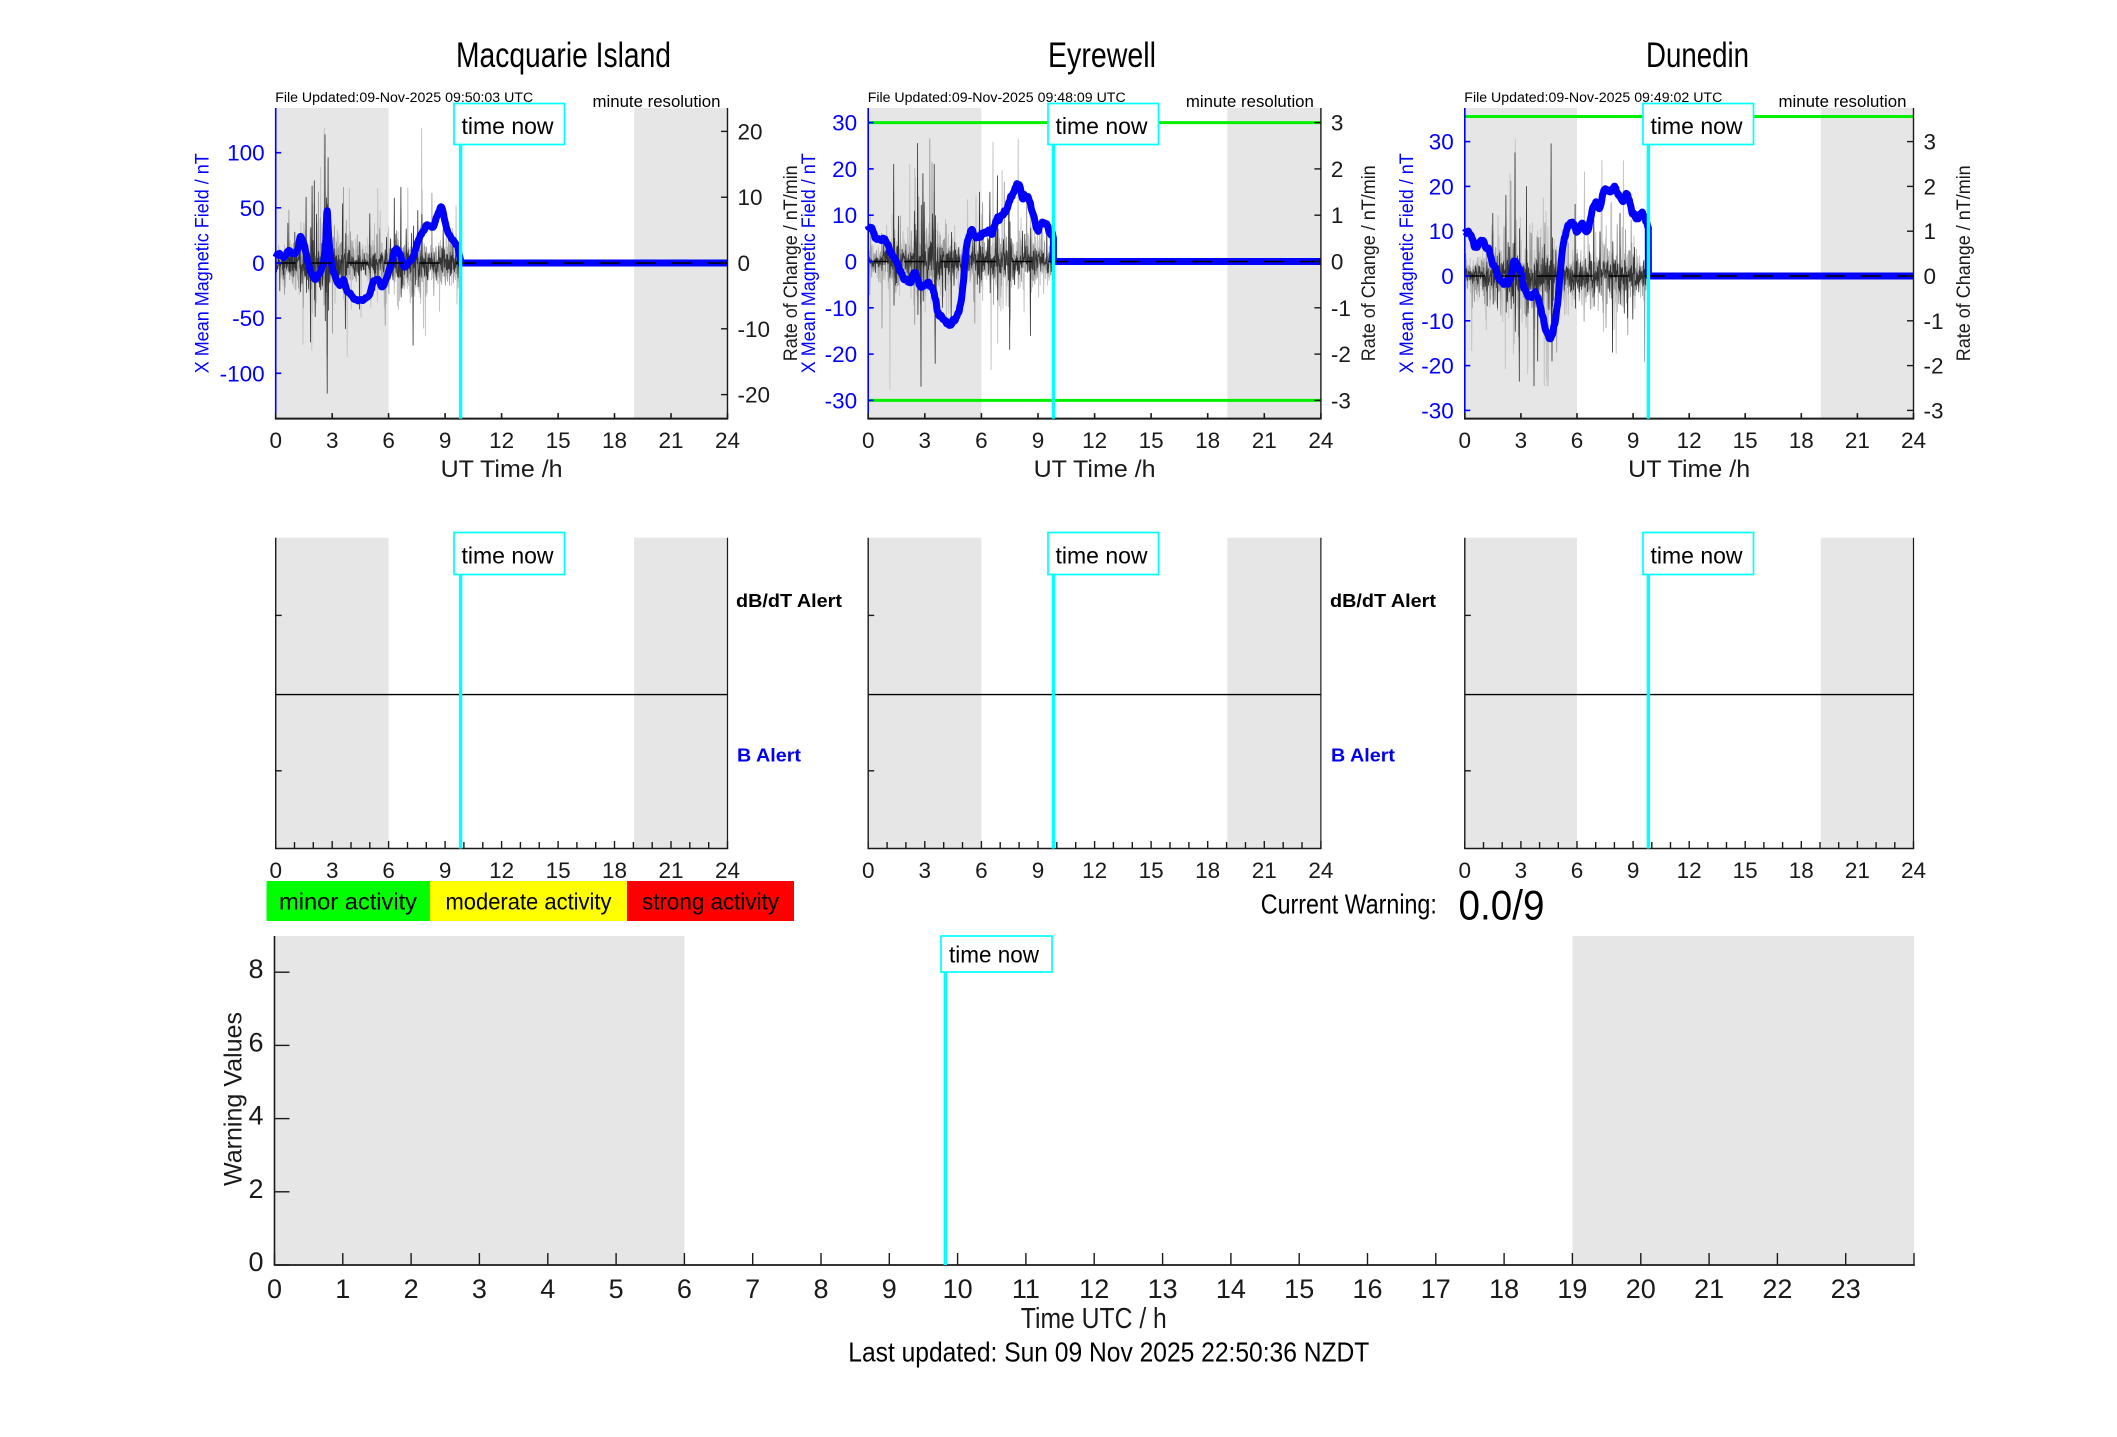 This screenshot has width=2117, height=1437. Describe the element at coordinates (997, 98) in the screenshot. I see `svg-text:File Updated:09-Nov-2025 09:48: File Updated:09-Nov-2025 09:48:09 UTC` at that location.